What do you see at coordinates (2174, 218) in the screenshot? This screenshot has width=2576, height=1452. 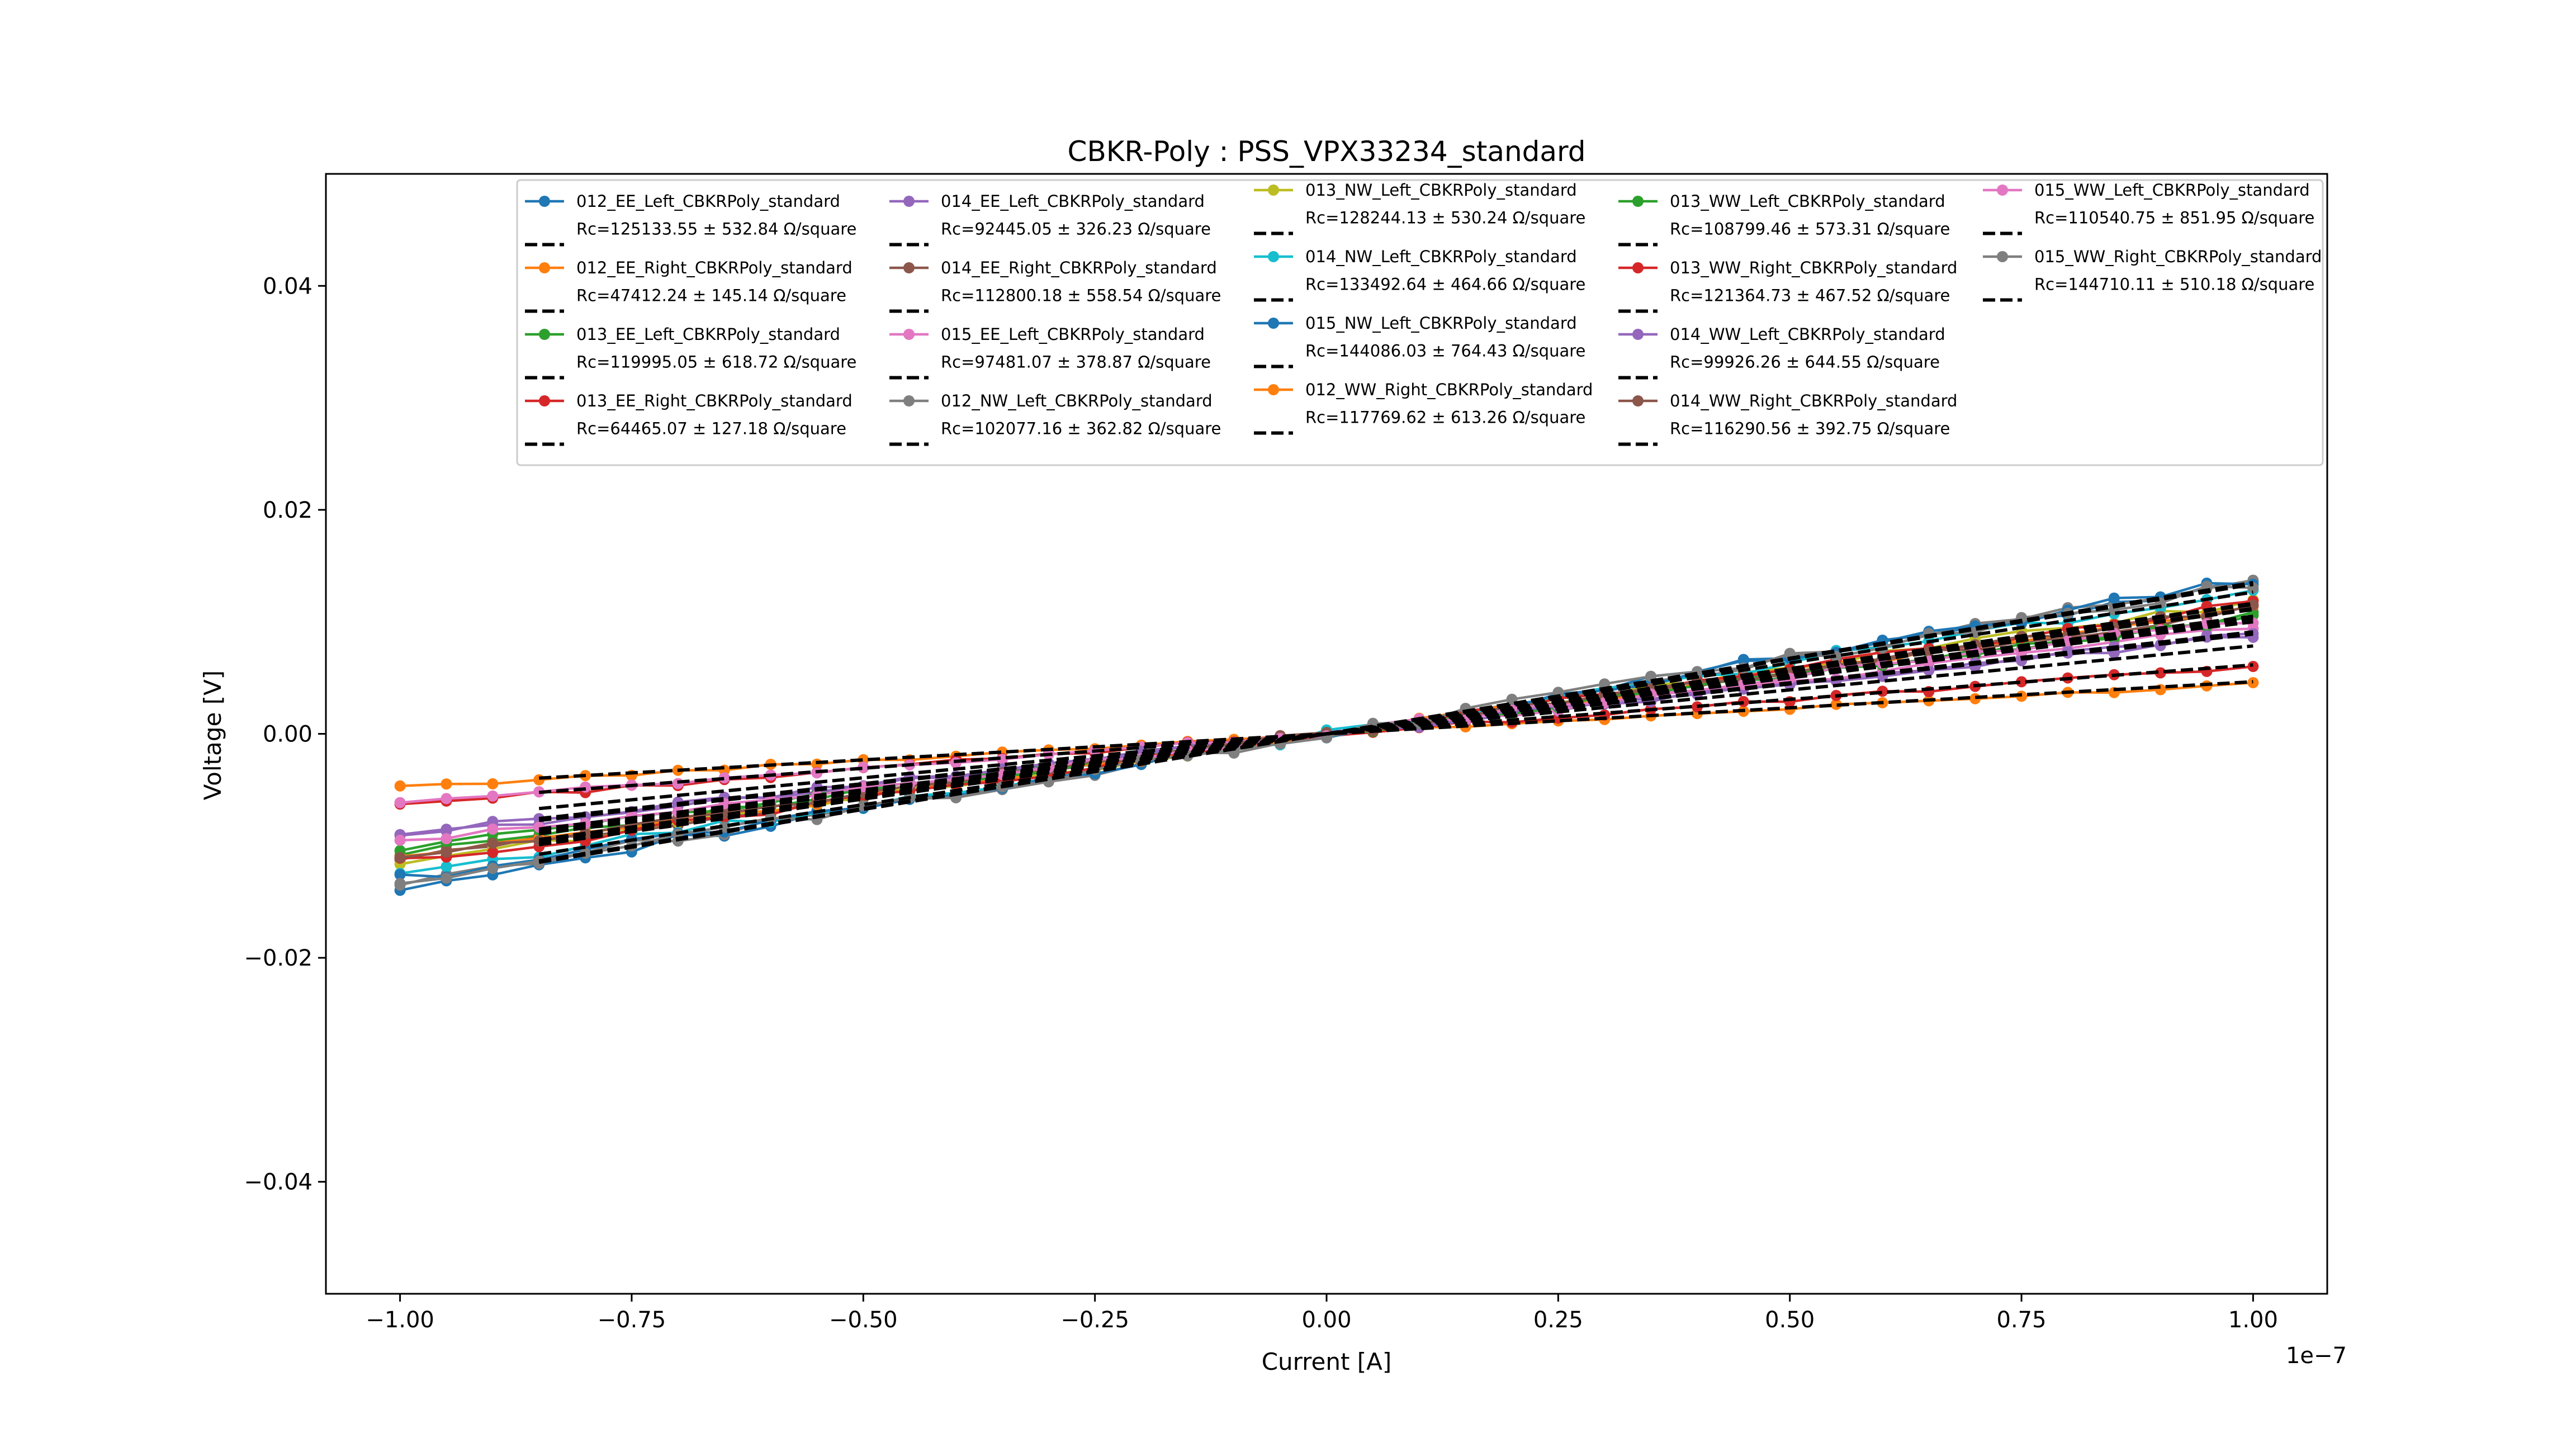 I see `legend-fit-label-16: Rc=110540.75 ± 851.95 Ω/square` at bounding box center [2174, 218].